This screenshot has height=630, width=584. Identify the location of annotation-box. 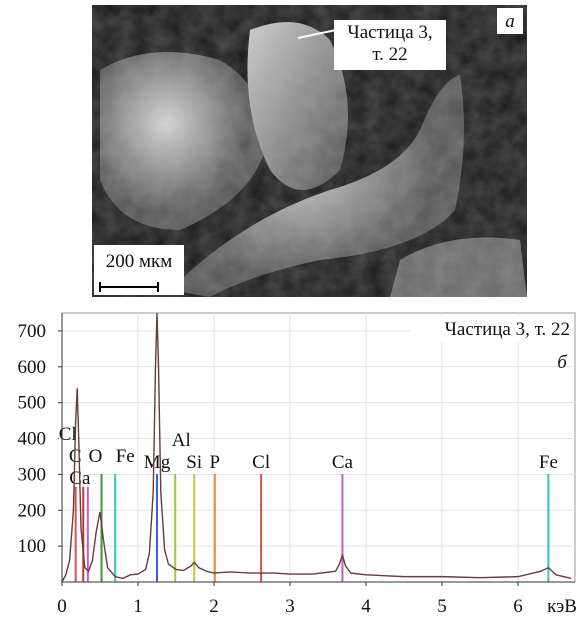
(491, 329).